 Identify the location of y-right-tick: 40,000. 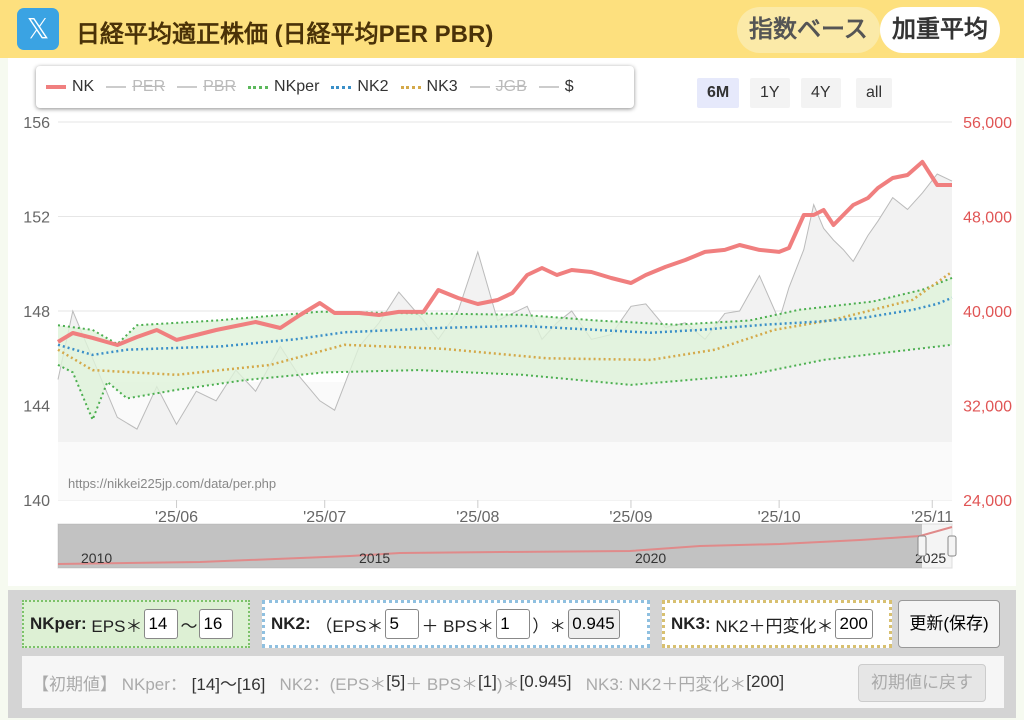
(987, 312).